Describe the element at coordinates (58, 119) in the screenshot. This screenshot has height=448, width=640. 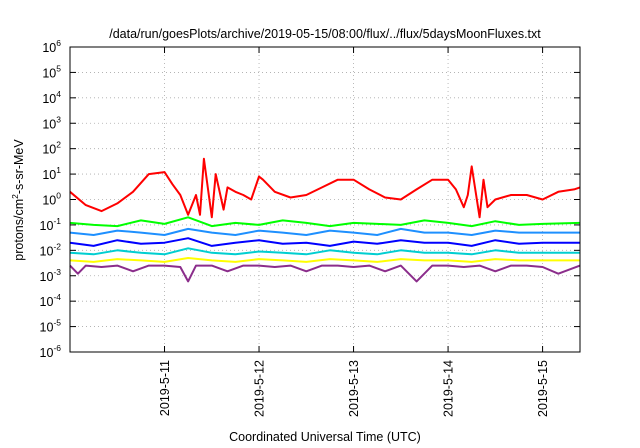
I see `y-tick-exponent: 3` at that location.